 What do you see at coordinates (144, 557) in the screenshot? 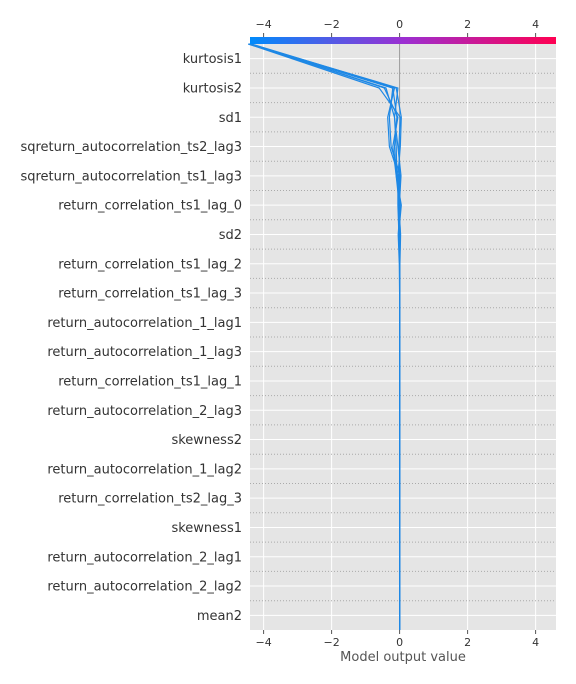
I see `feature-label: return_autocorrelation_2_lag1` at bounding box center [144, 557].